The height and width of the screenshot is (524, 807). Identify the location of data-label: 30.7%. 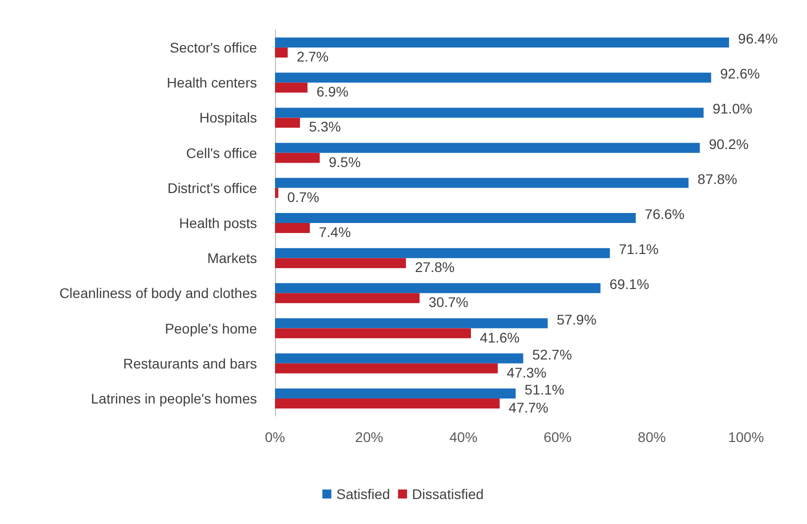
(448, 302).